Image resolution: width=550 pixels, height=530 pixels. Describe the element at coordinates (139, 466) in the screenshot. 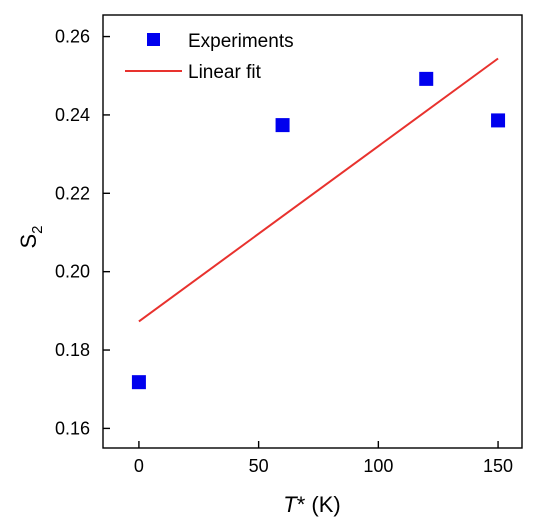

I see `x-tick-label: 0` at that location.